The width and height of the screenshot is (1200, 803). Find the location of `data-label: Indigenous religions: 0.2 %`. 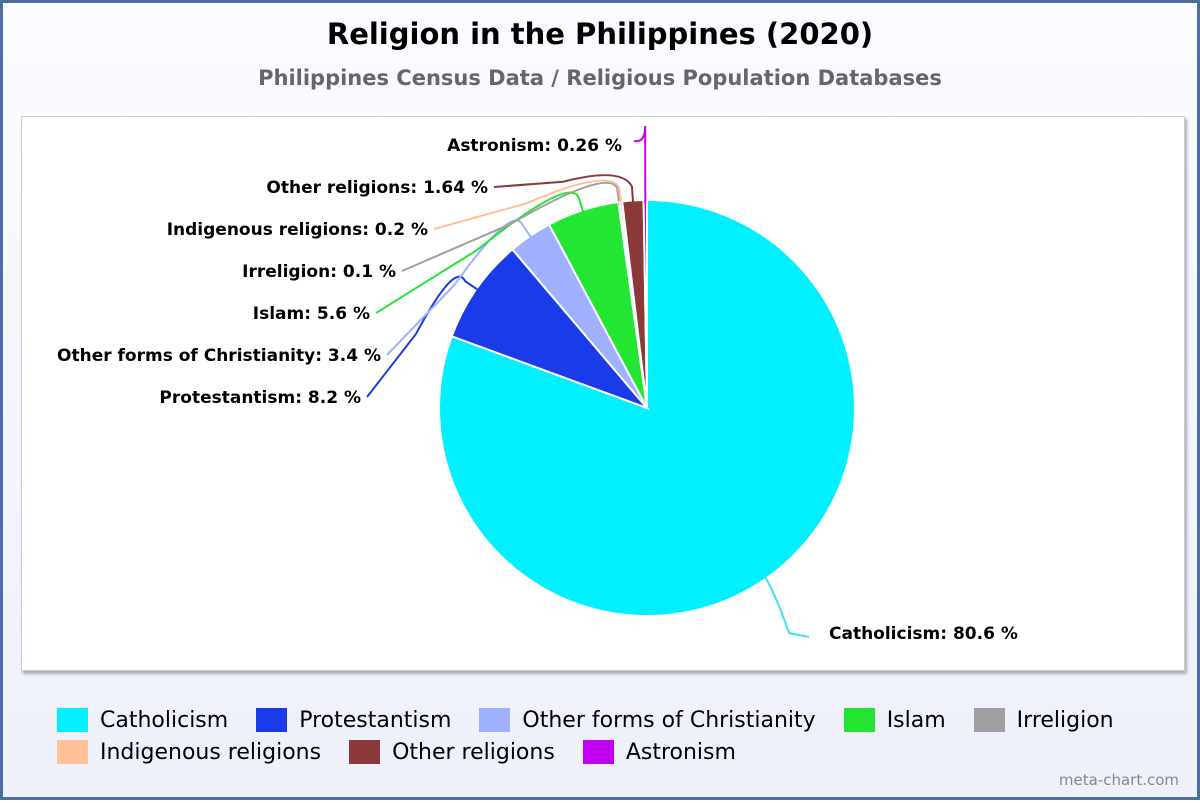

data-label: Indigenous religions: 0.2 % is located at coordinates (297, 230).